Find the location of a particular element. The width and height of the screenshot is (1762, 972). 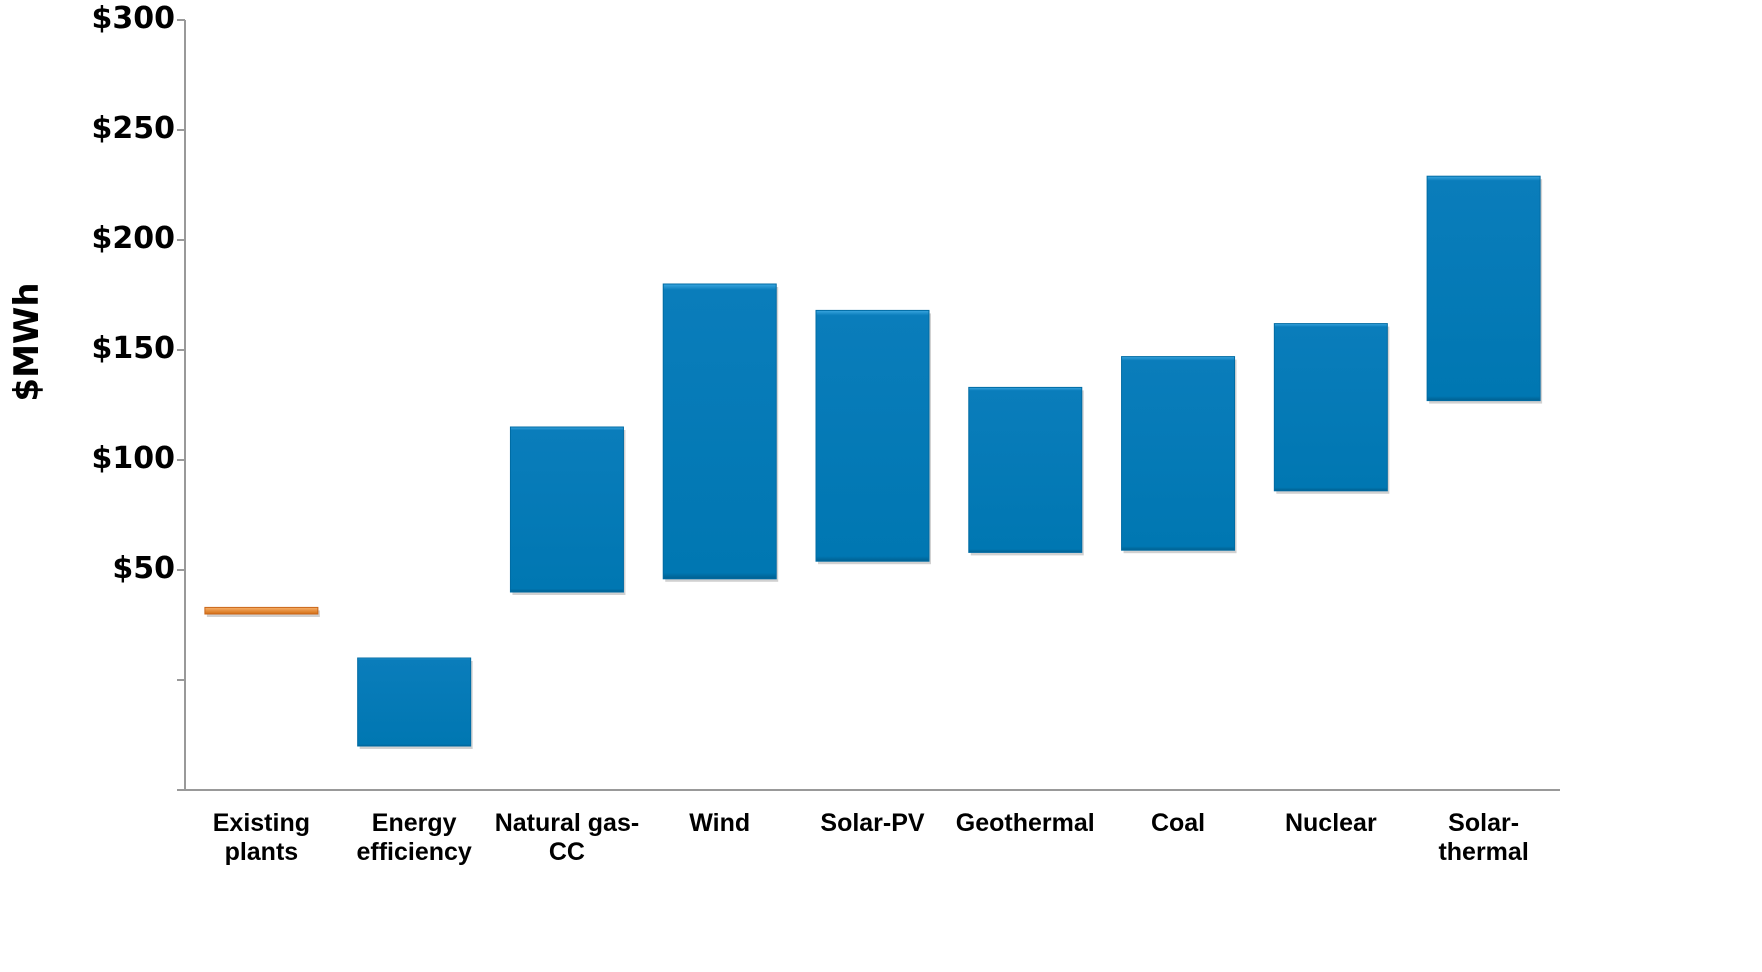

x-tick-label: Solar-PV is located at coordinates (872, 823).